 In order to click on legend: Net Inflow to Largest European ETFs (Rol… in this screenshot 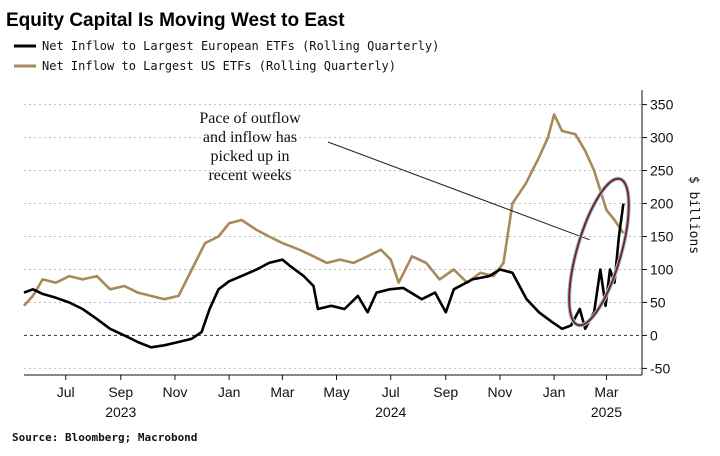, I will do `click(226, 56)`.